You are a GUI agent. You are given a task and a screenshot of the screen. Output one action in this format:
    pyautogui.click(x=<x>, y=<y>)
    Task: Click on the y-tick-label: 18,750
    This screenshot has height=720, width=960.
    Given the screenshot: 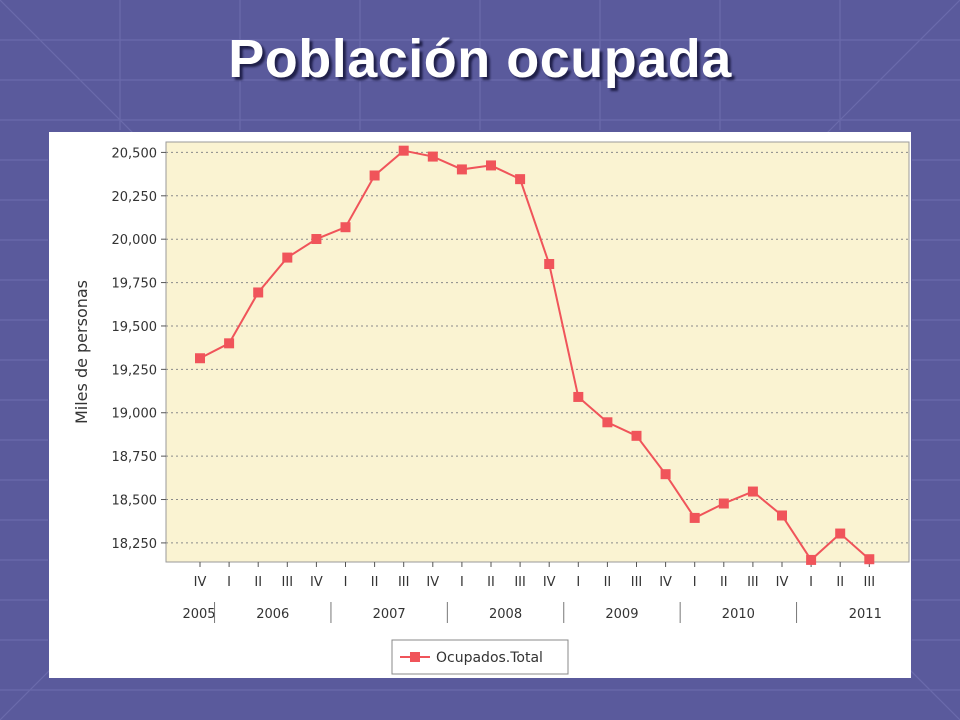 What is the action you would take?
    pyautogui.click(x=135, y=457)
    